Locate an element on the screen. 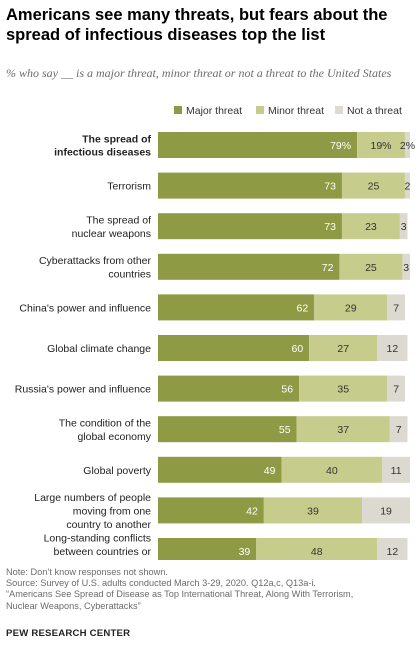 This screenshot has width=420, height=657. data-label-minor-threat: 19% is located at coordinates (381, 146).